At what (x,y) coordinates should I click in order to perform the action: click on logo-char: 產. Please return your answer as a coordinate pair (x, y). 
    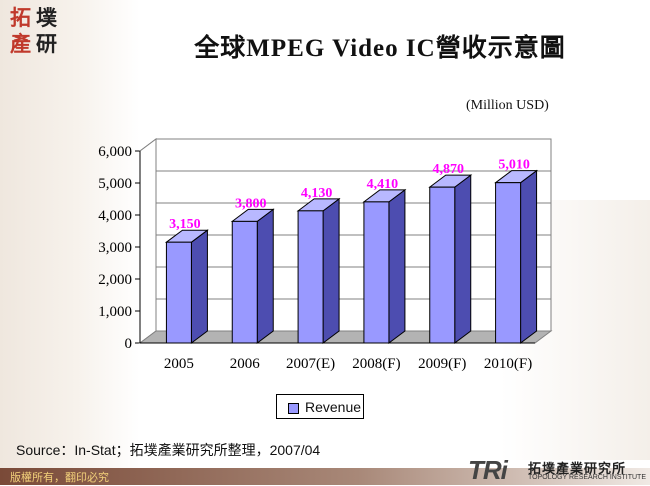
    Looking at the image, I should click on (20, 43).